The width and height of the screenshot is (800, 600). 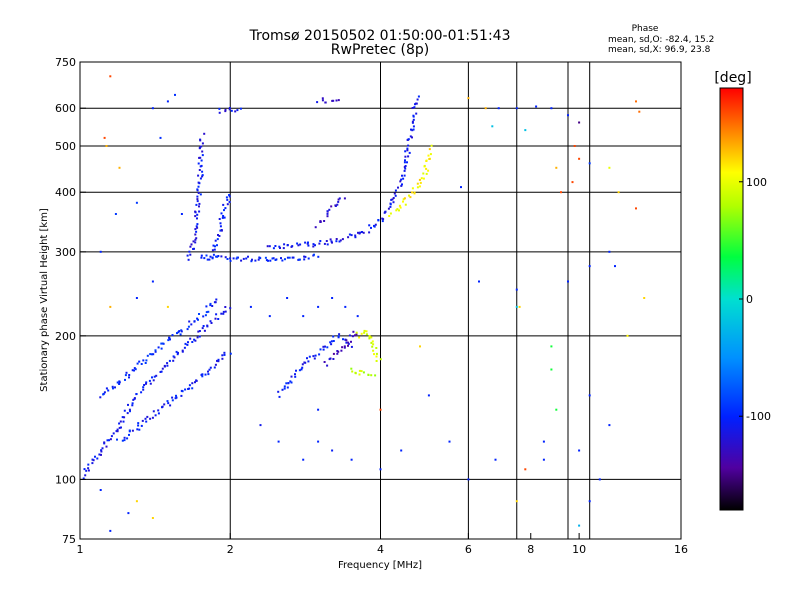 I want to click on y-tick-label: 100, so click(x=65, y=479).